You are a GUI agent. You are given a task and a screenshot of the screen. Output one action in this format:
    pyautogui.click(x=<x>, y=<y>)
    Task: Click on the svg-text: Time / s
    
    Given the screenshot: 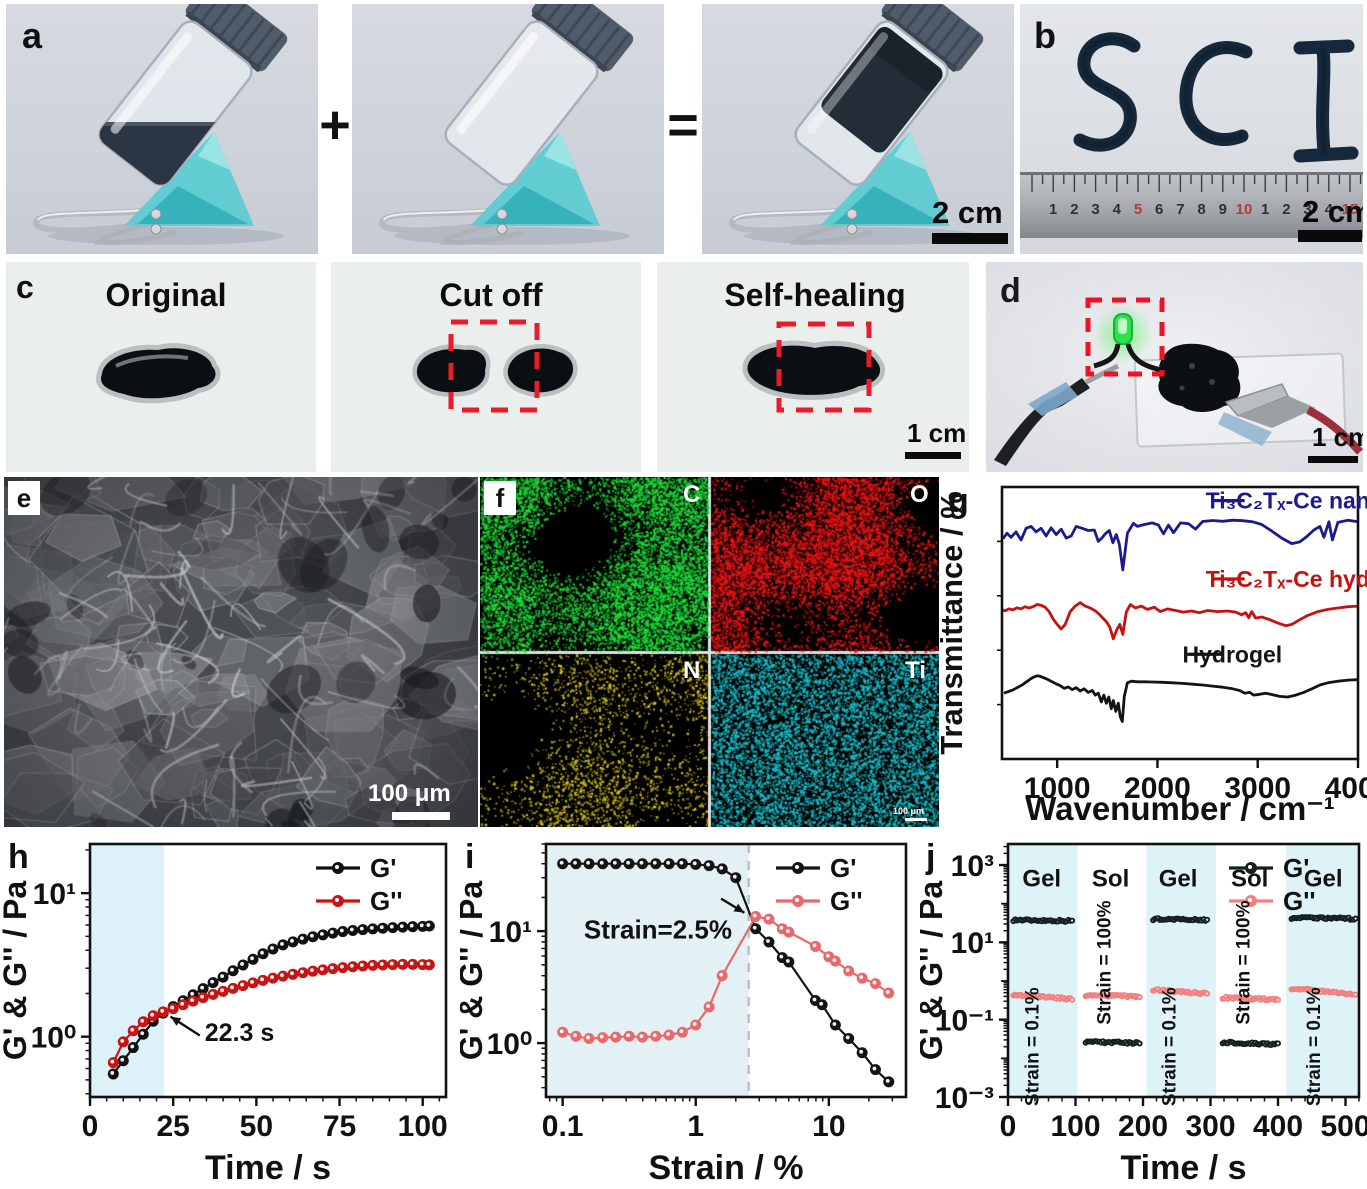 What is the action you would take?
    pyautogui.click(x=268, y=1168)
    